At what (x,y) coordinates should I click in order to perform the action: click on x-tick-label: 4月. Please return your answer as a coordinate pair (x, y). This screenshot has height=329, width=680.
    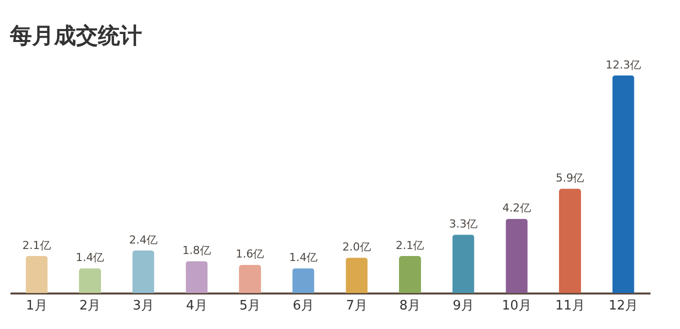
    Looking at the image, I should click on (197, 306).